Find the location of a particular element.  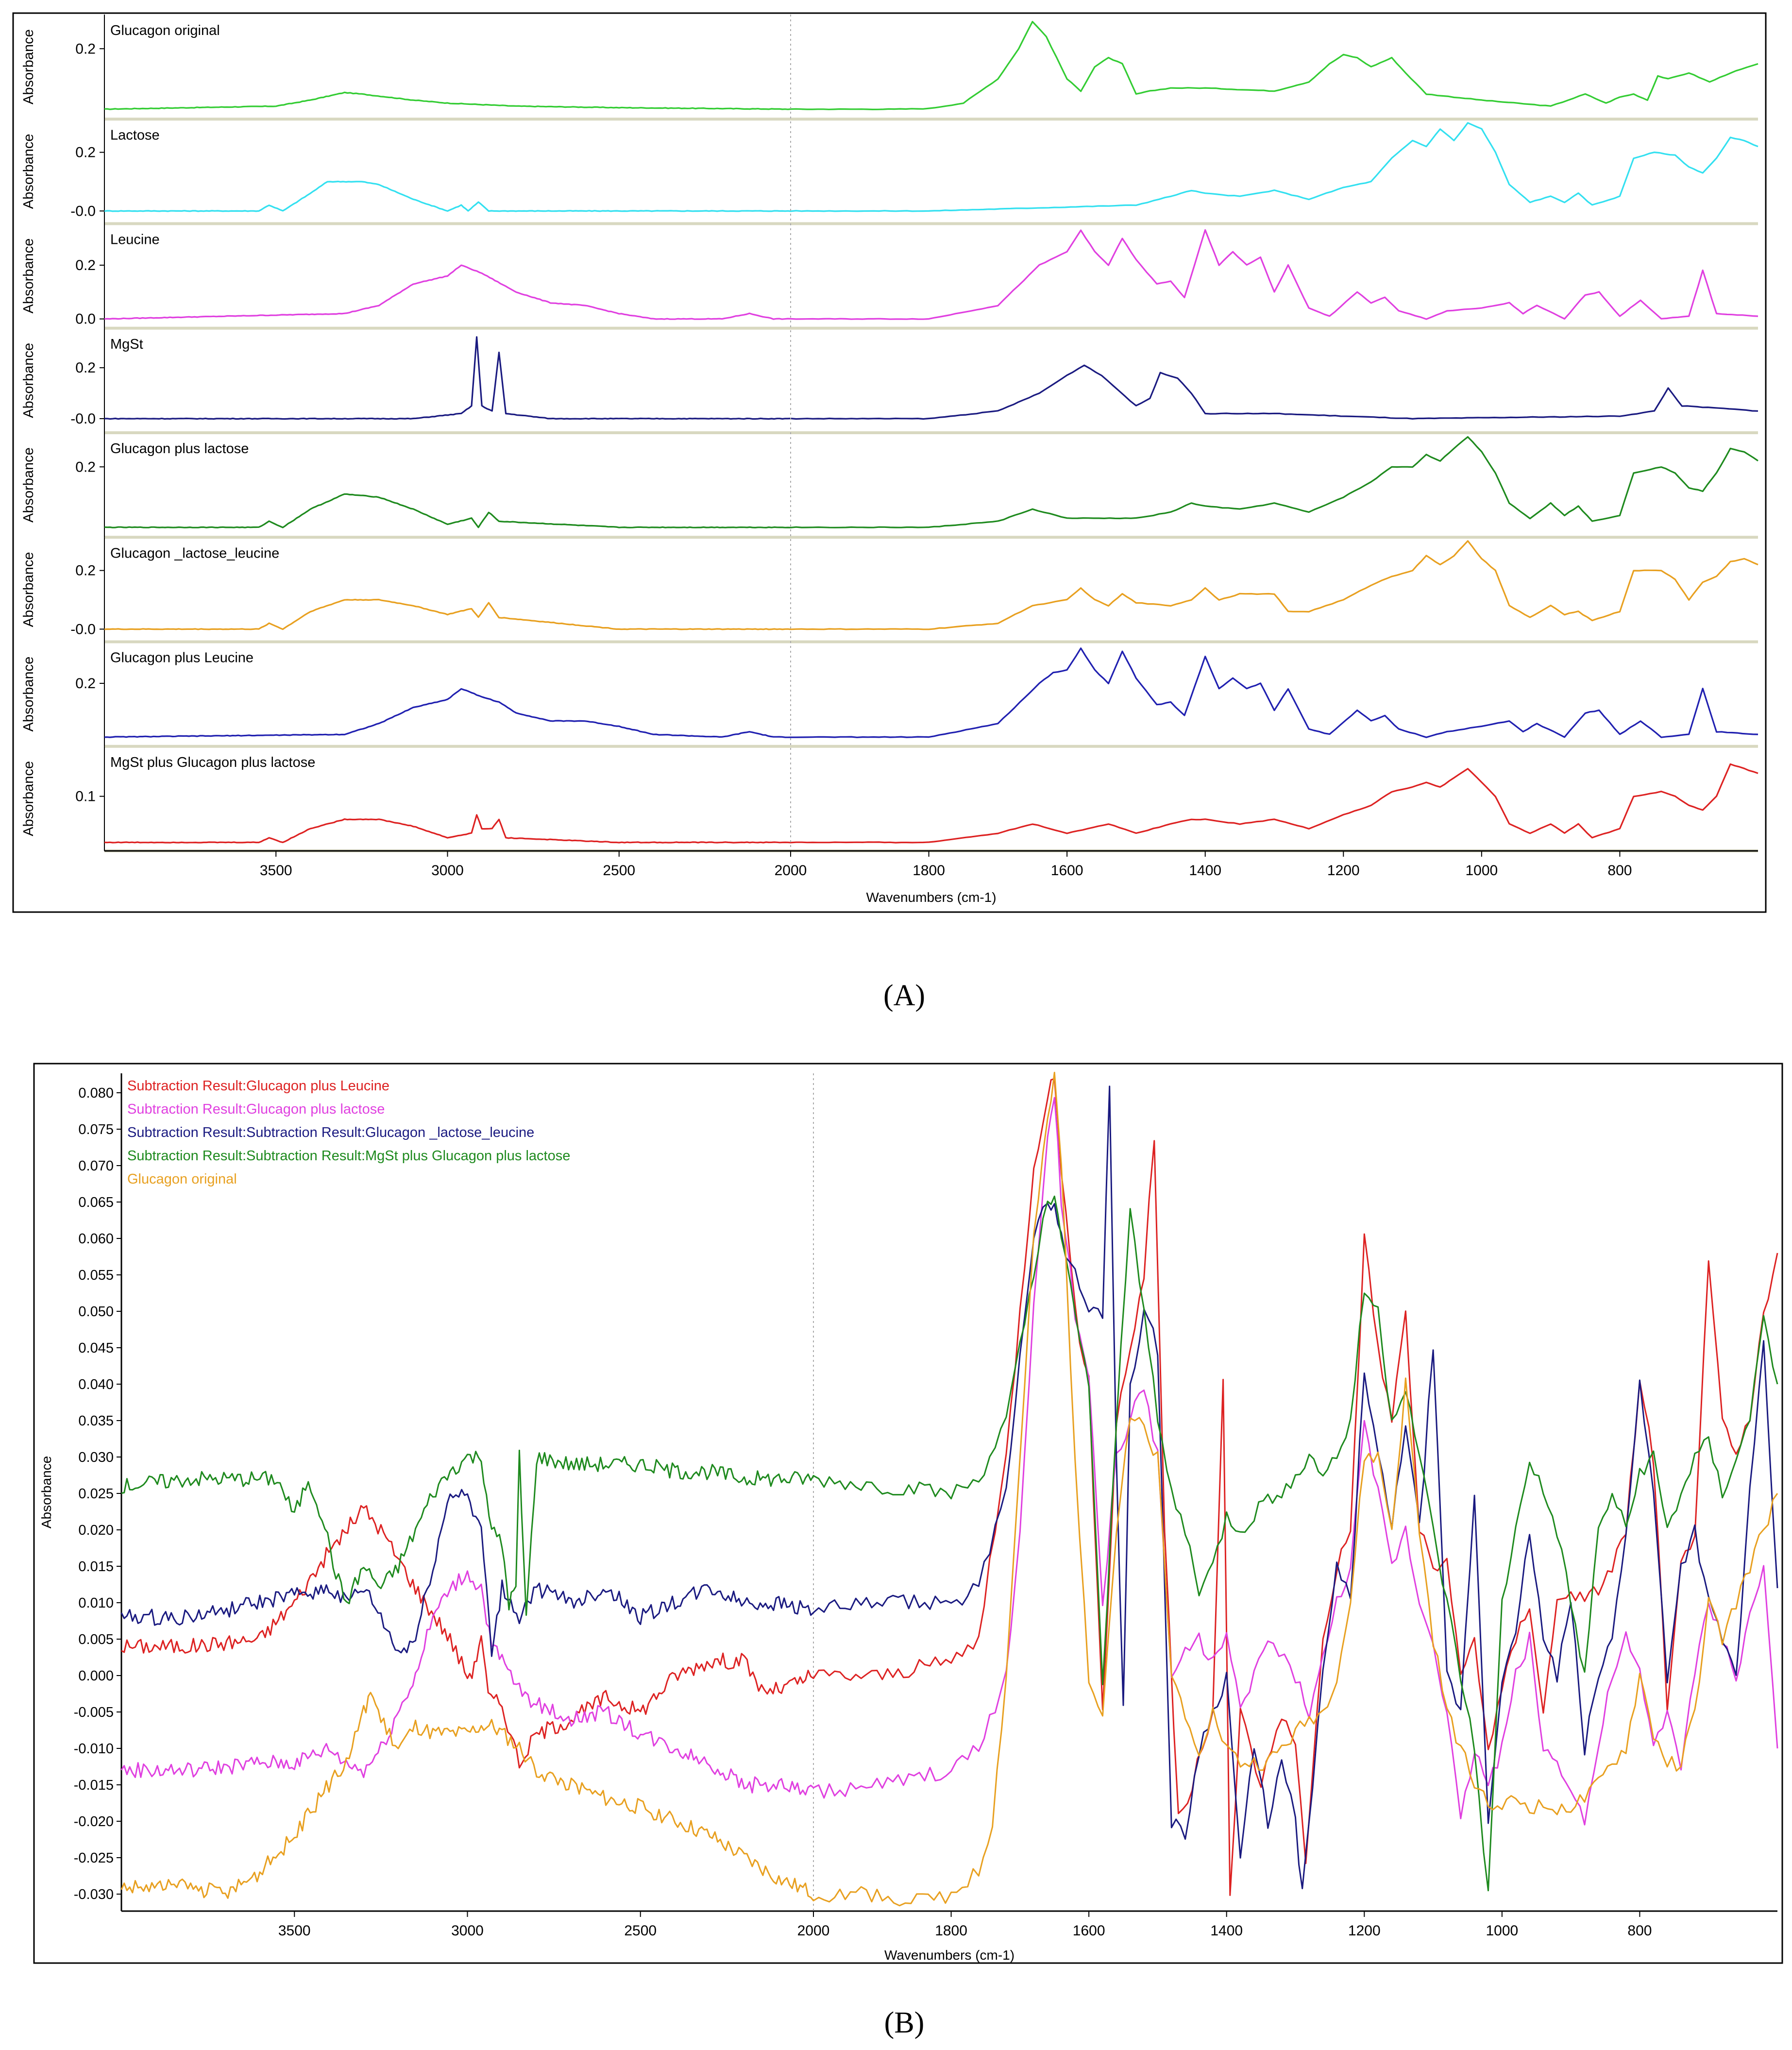

series-label: Lactose is located at coordinates (135, 135).